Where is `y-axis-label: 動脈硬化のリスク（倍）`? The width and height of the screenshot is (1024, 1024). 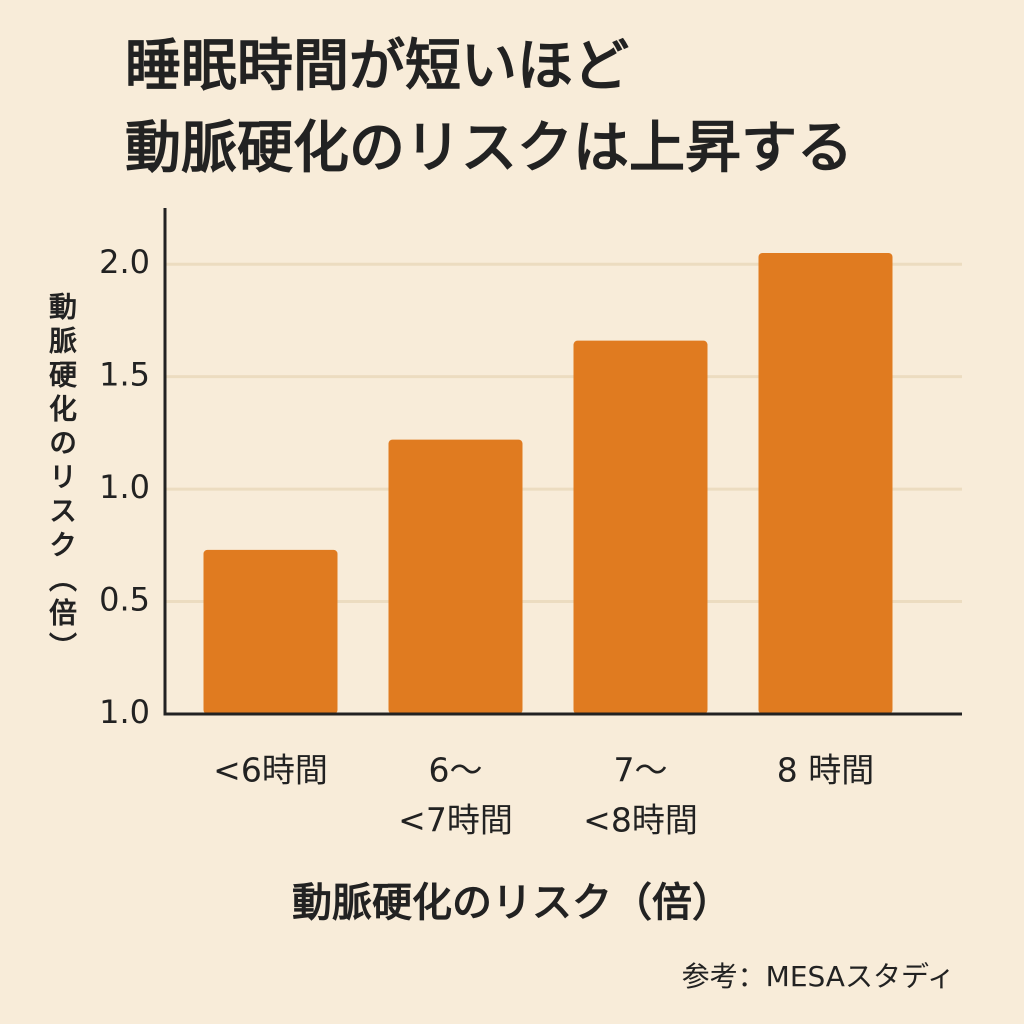 y-axis-label: 動脈硬化のリスク（倍） is located at coordinates (61, 479).